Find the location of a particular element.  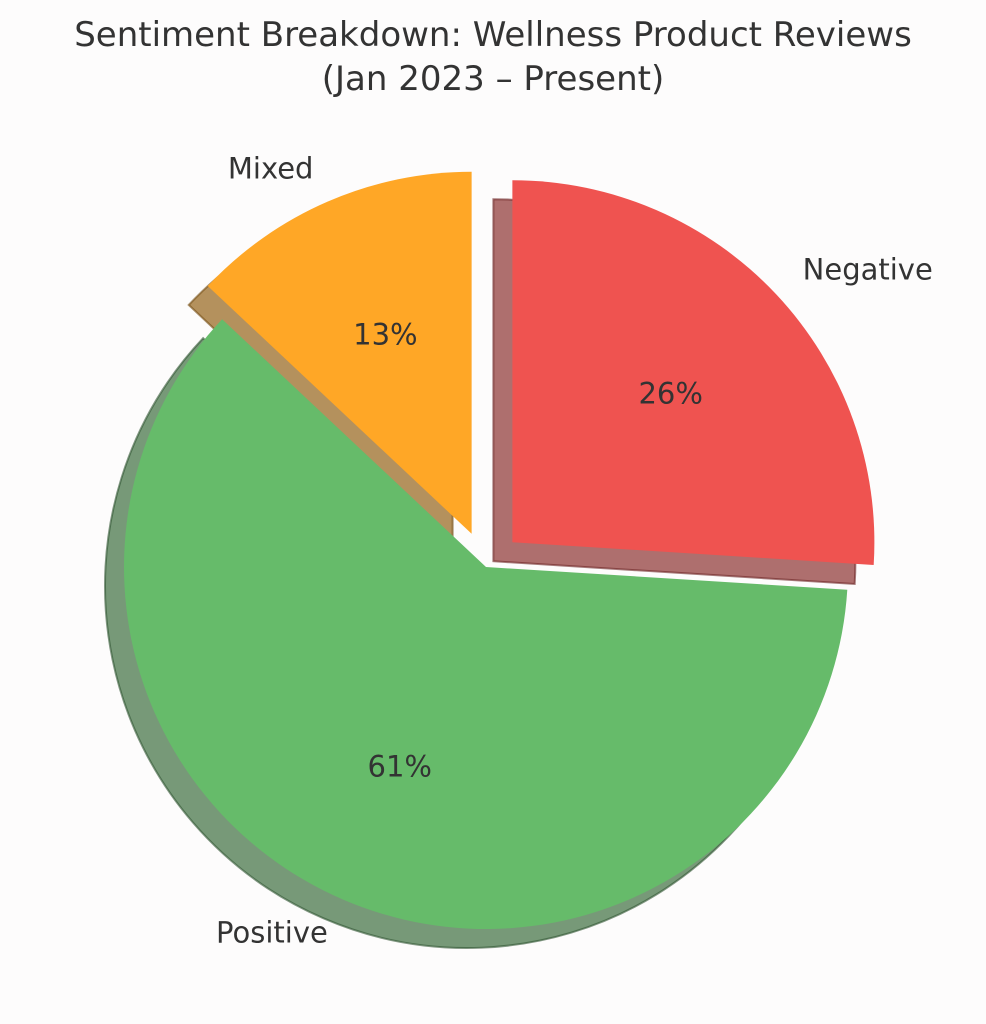

slice-label-positive: Positive is located at coordinates (272, 932).